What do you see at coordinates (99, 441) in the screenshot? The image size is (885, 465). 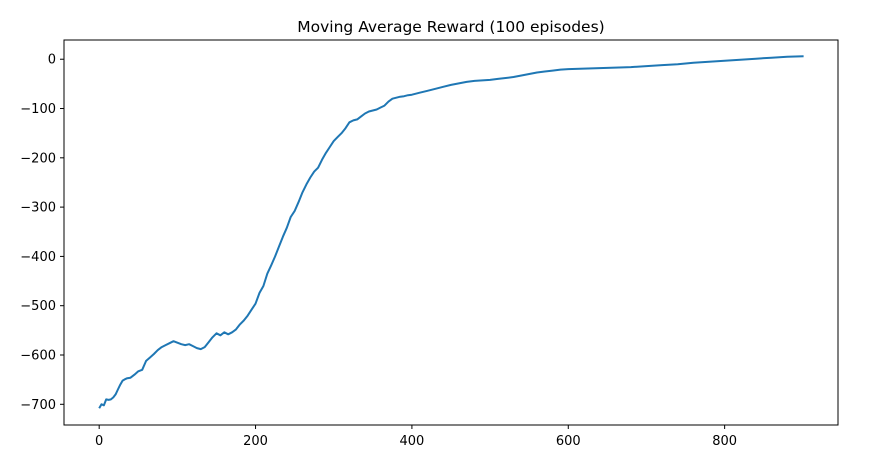 I see `x-tick-label: 0` at bounding box center [99, 441].